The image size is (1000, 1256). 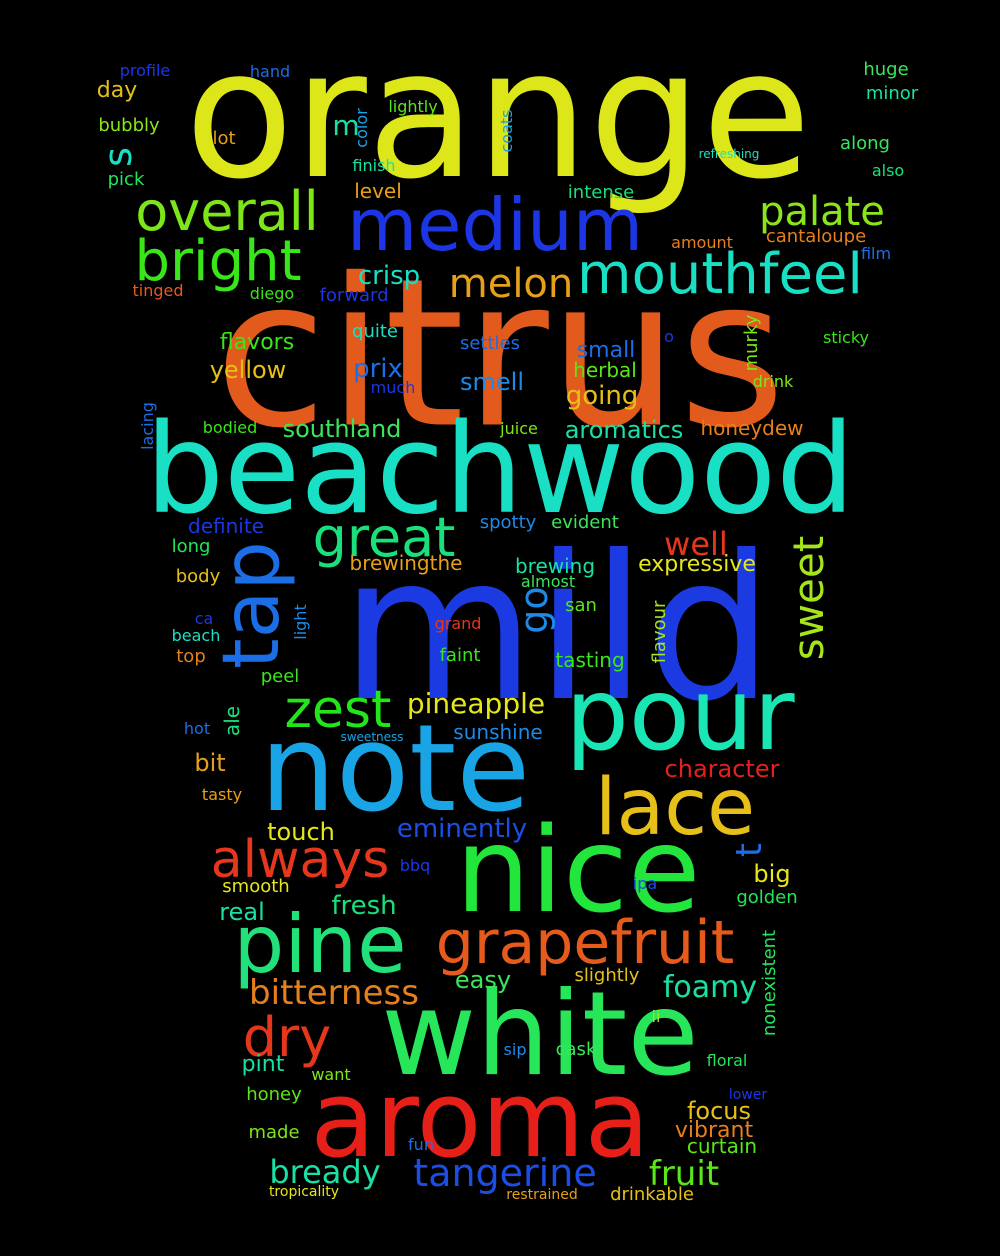 What do you see at coordinates (534, 610) in the screenshot?
I see `word-go: go` at bounding box center [534, 610].